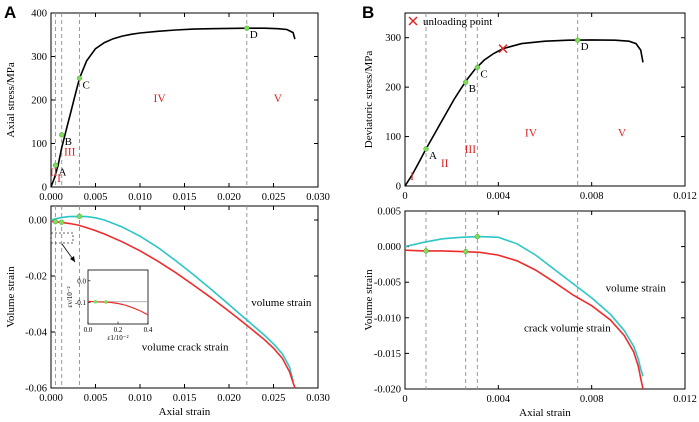 The width and height of the screenshot is (699, 422). Describe the element at coordinates (36, 333) in the screenshot. I see `y-tick-label: -0.04` at that location.